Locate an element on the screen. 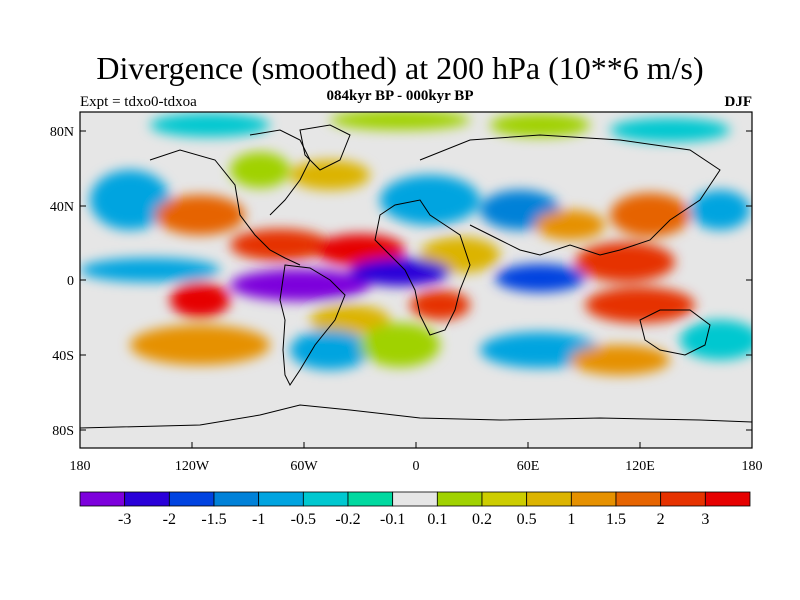 The image size is (800, 600). plot-subtitle: 084kyr BP - 000kyr BP is located at coordinates (400, 96).